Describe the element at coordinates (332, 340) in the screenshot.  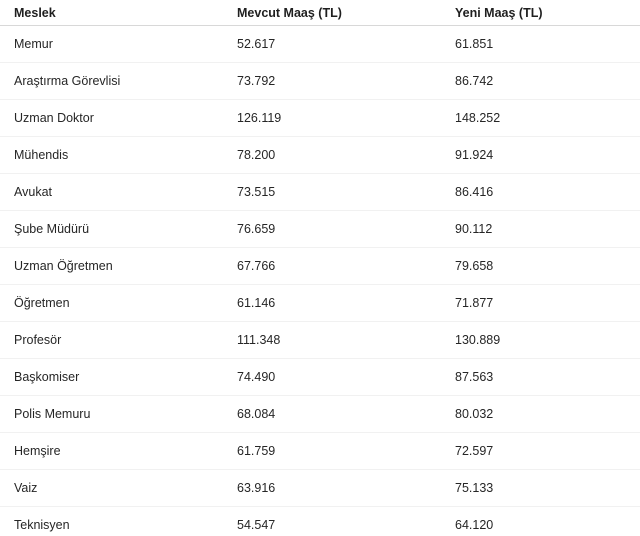
I see `current-salary-cell: 111.348` at that location.